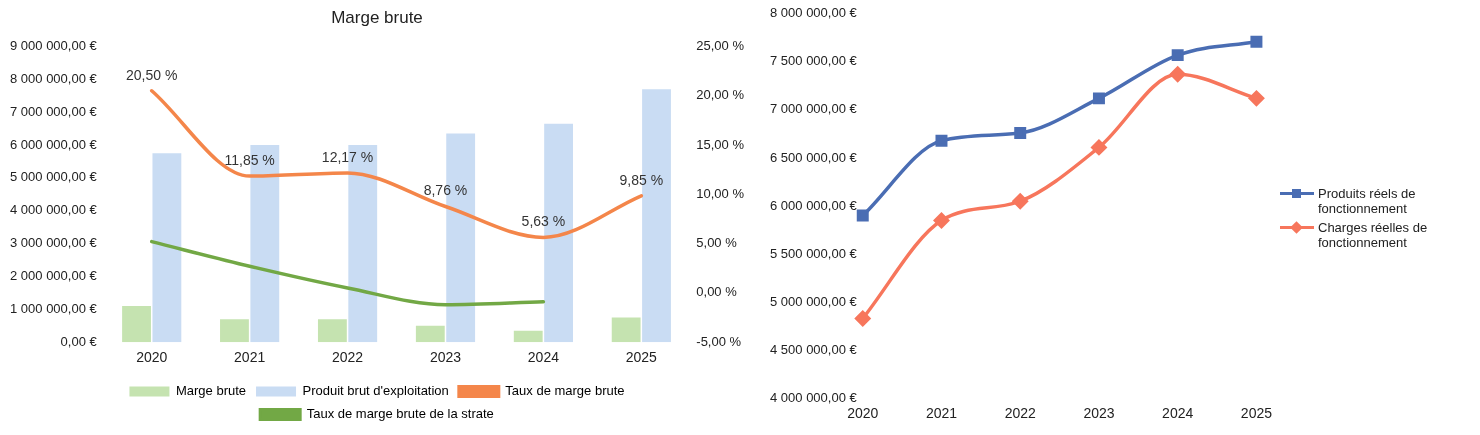 Image resolution: width=1480 pixels, height=435 pixels. What do you see at coordinates (152, 74) in the screenshot?
I see `data-label: 20,50 %` at bounding box center [152, 74].